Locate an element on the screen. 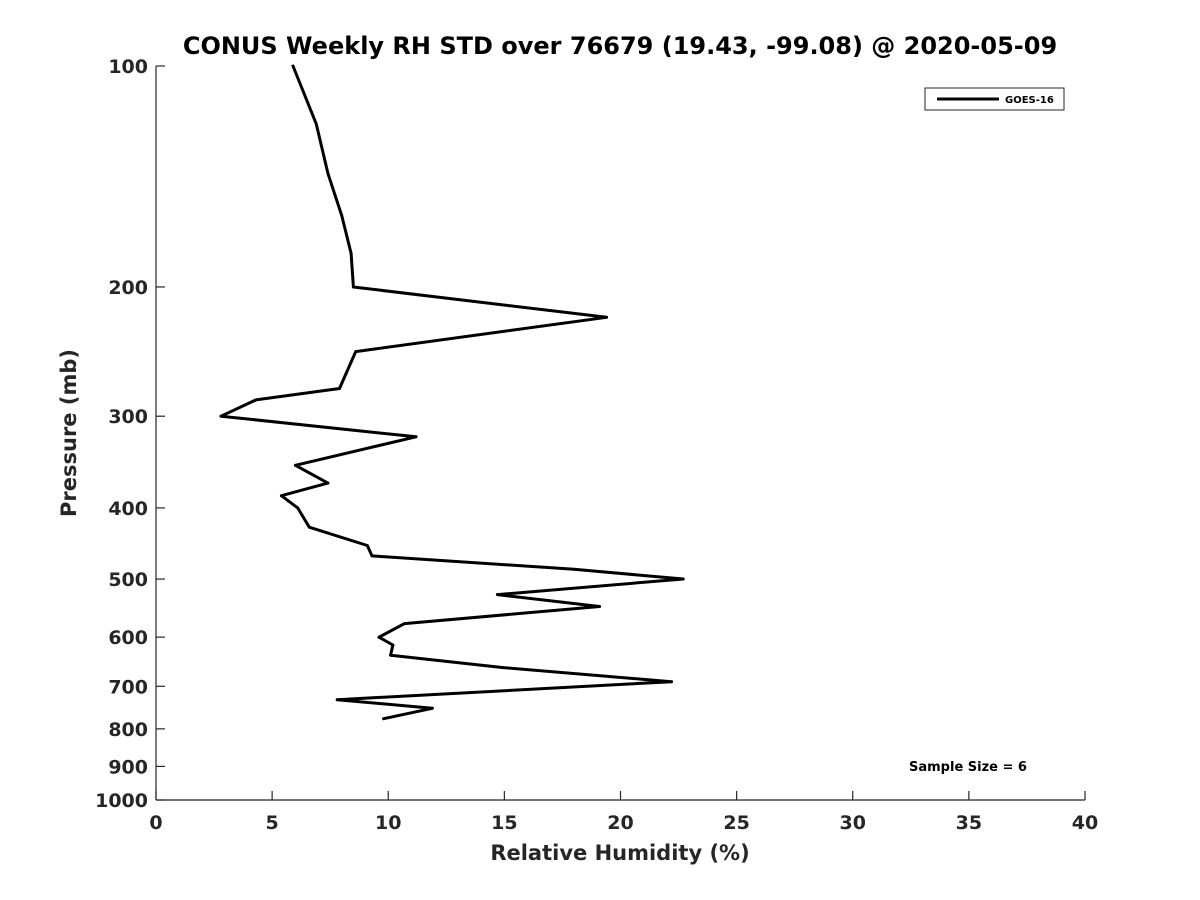  y-tick-label: 700 is located at coordinates (128, 687).